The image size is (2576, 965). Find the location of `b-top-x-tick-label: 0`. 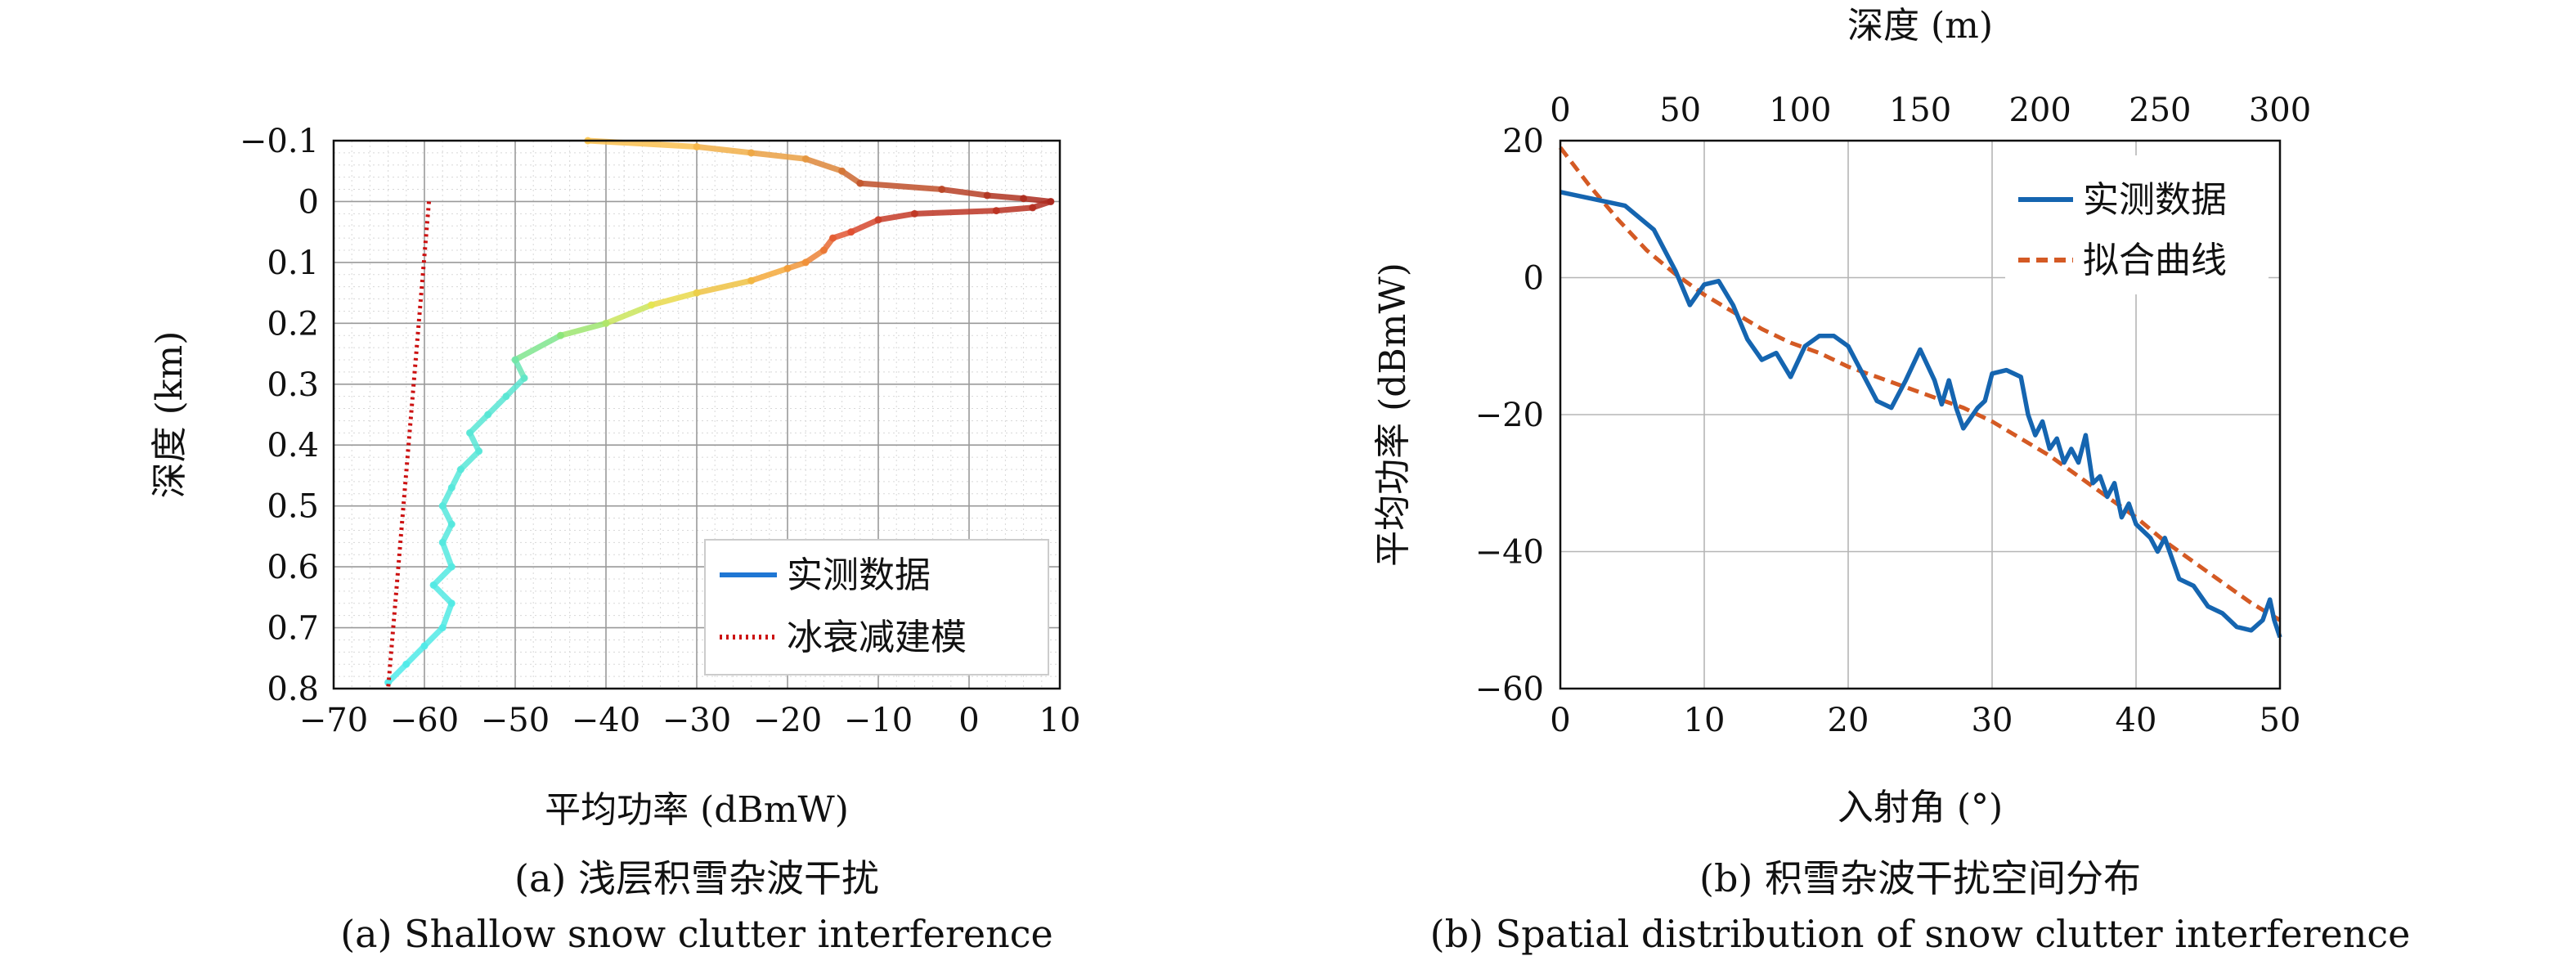

b-top-x-tick-label: 0 is located at coordinates (1560, 110).